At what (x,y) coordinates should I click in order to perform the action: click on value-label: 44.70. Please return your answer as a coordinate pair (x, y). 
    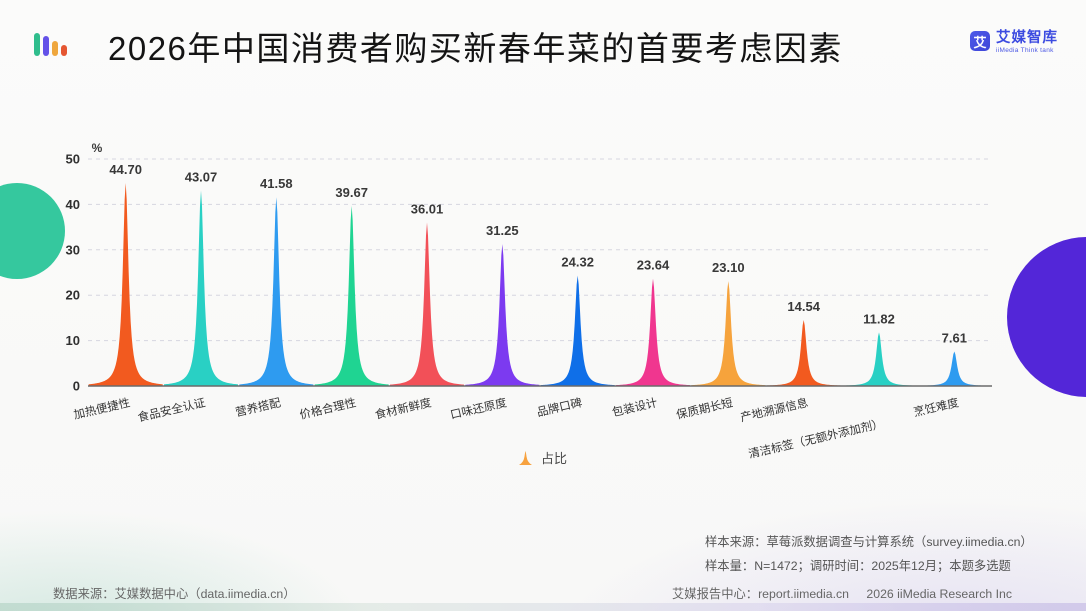
    Looking at the image, I should click on (125, 169).